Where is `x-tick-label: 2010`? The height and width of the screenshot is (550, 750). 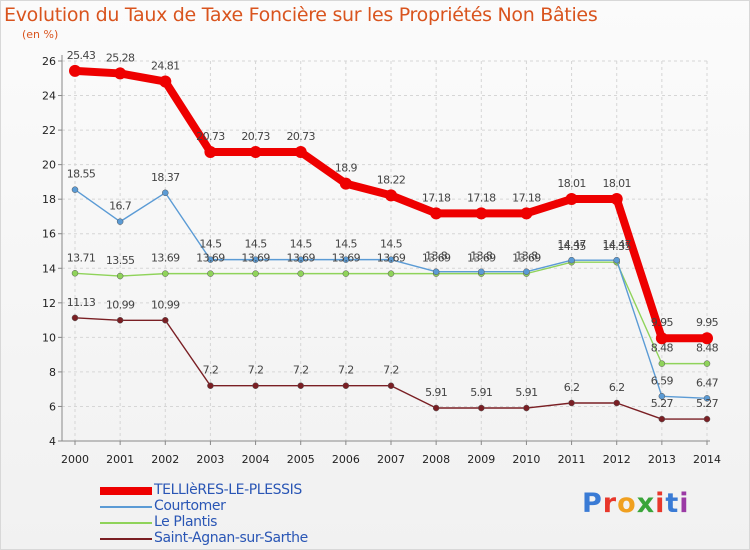 x-tick-label: 2010 is located at coordinates (526, 459).